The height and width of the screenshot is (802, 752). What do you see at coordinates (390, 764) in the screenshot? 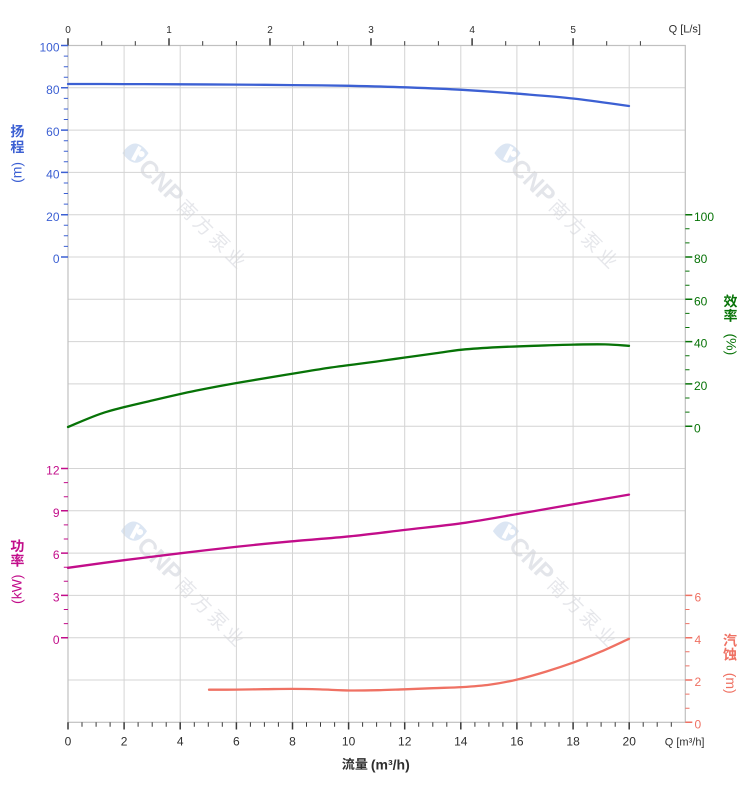
I see `svg-text: (m³/h)` at bounding box center [390, 764].